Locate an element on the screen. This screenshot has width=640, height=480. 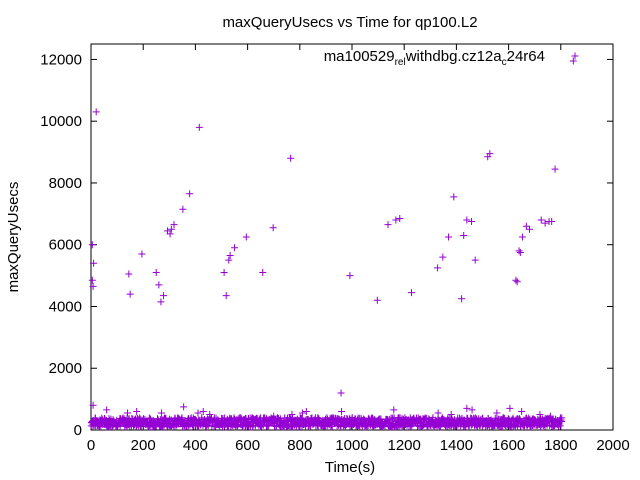
x-tick-label: 400 is located at coordinates (195, 445).